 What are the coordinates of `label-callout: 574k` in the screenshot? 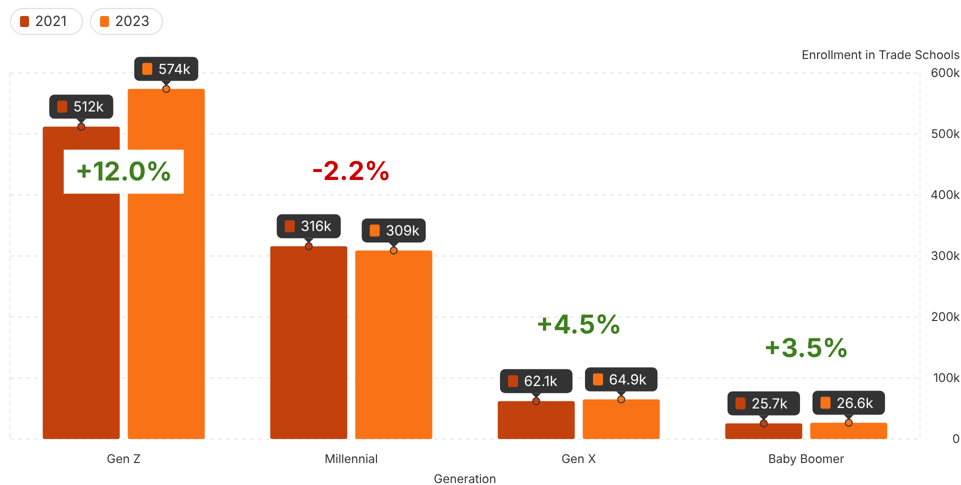 It's located at (166, 74).